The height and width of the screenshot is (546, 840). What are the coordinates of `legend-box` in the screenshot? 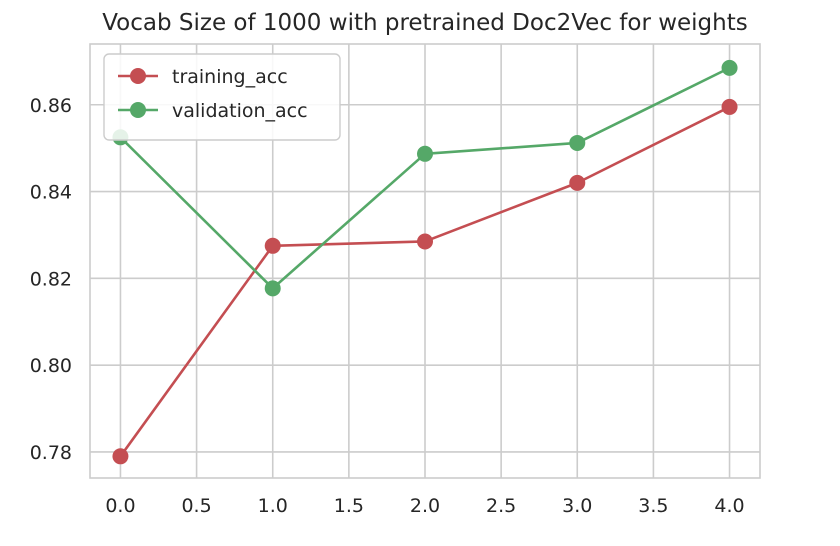 It's located at (222, 97).